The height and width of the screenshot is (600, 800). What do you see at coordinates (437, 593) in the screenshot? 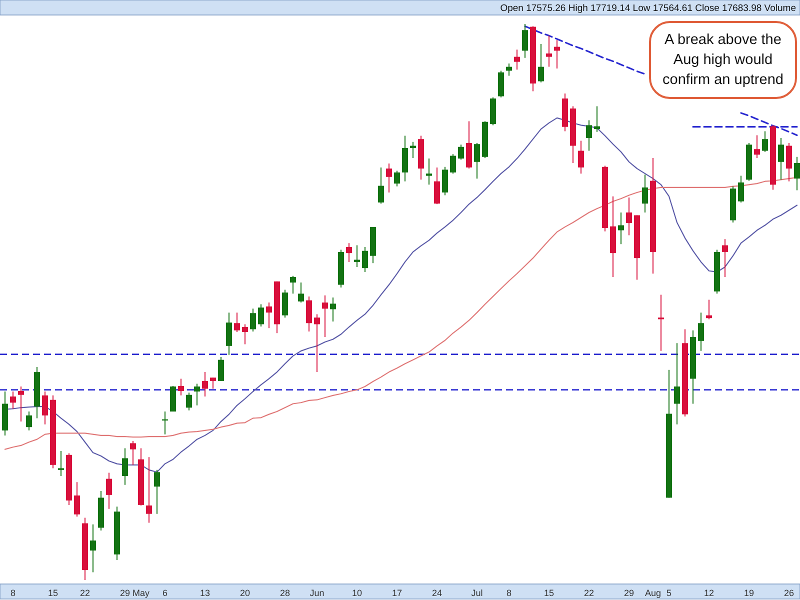
I see `x-tick-label: 24` at bounding box center [437, 593].